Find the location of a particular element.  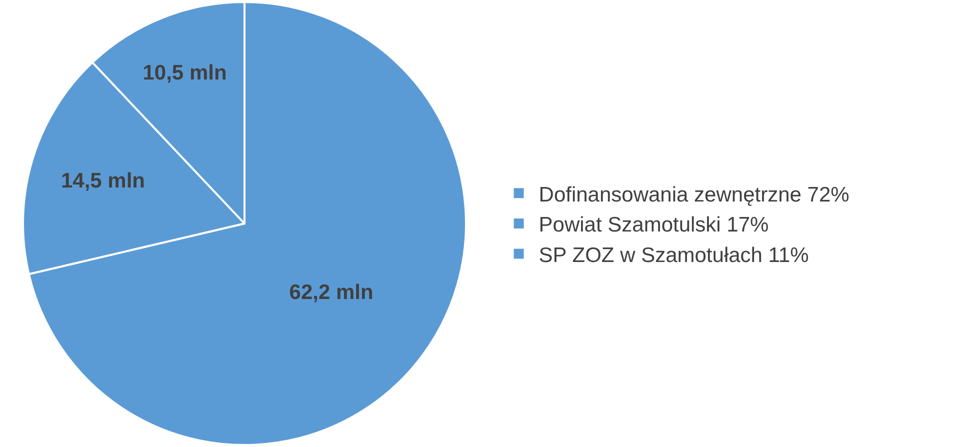

legend-label: Powiat Szamotulski 17% is located at coordinates (653, 225).